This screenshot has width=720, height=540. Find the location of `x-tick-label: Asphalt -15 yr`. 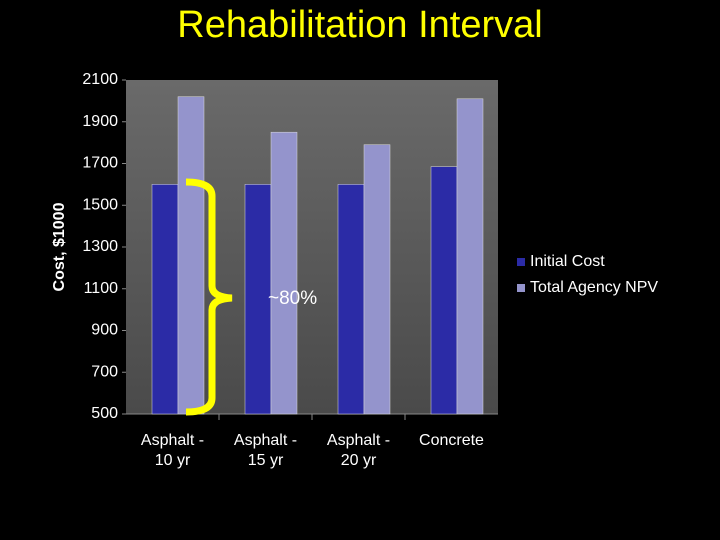

x-tick-label: Asphalt -15 yr is located at coordinates (265, 450).